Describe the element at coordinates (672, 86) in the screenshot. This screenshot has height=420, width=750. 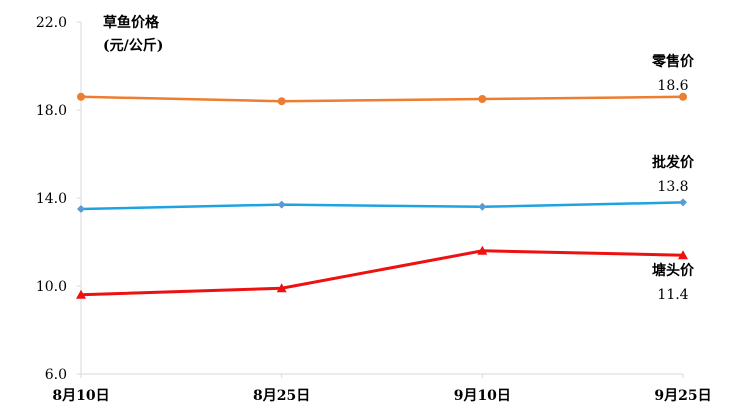
I see `data-label: 18.6` at that location.